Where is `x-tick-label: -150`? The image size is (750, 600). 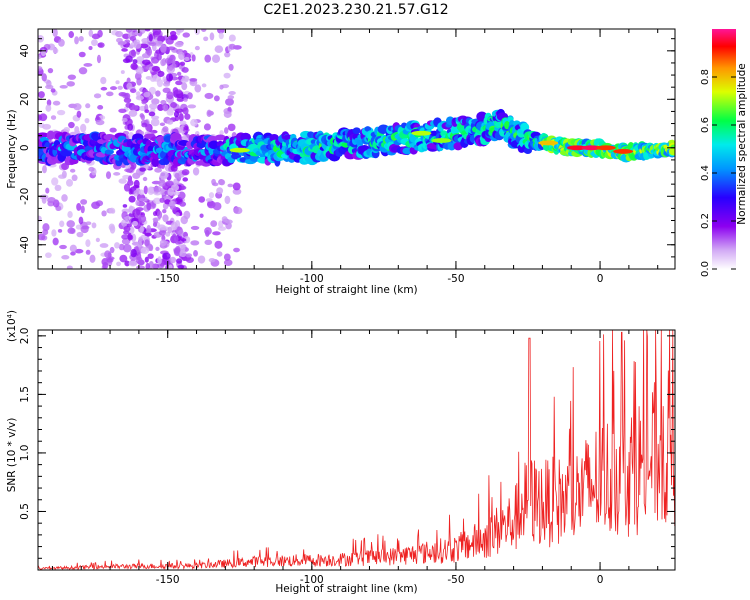
x-tick-label: -150 is located at coordinates (168, 580).